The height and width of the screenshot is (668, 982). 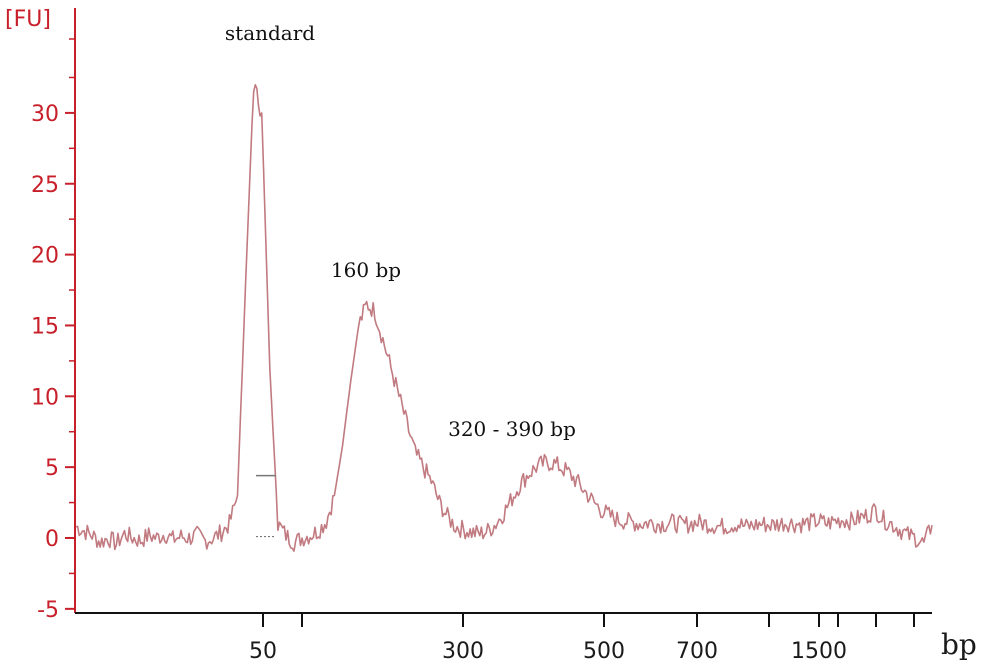 What do you see at coordinates (263, 651) in the screenshot?
I see `x-tick-label: 50` at bounding box center [263, 651].